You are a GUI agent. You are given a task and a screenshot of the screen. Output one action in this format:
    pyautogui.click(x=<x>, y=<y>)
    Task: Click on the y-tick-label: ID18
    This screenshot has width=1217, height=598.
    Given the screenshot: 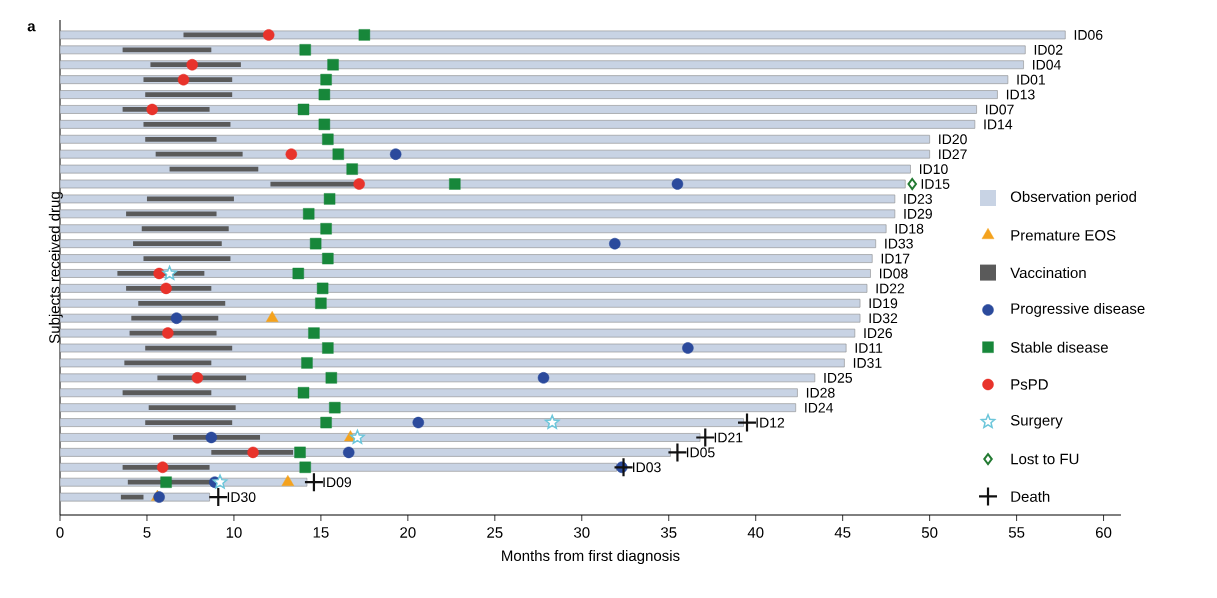 What is the action you would take?
    pyautogui.click(x=909, y=228)
    